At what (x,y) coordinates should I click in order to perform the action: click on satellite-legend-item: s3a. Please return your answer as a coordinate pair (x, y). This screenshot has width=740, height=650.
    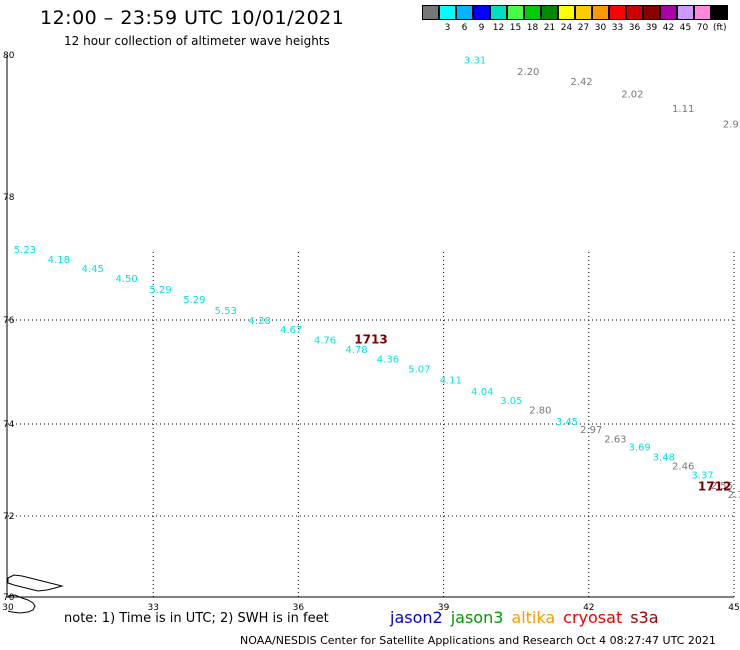
    Looking at the image, I should click on (644, 617).